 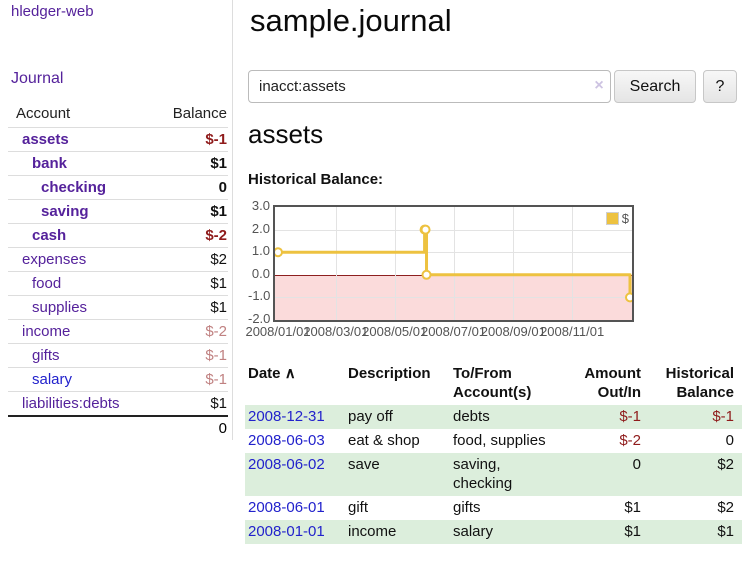 I want to click on account-cell: gifts, so click(x=78, y=355).